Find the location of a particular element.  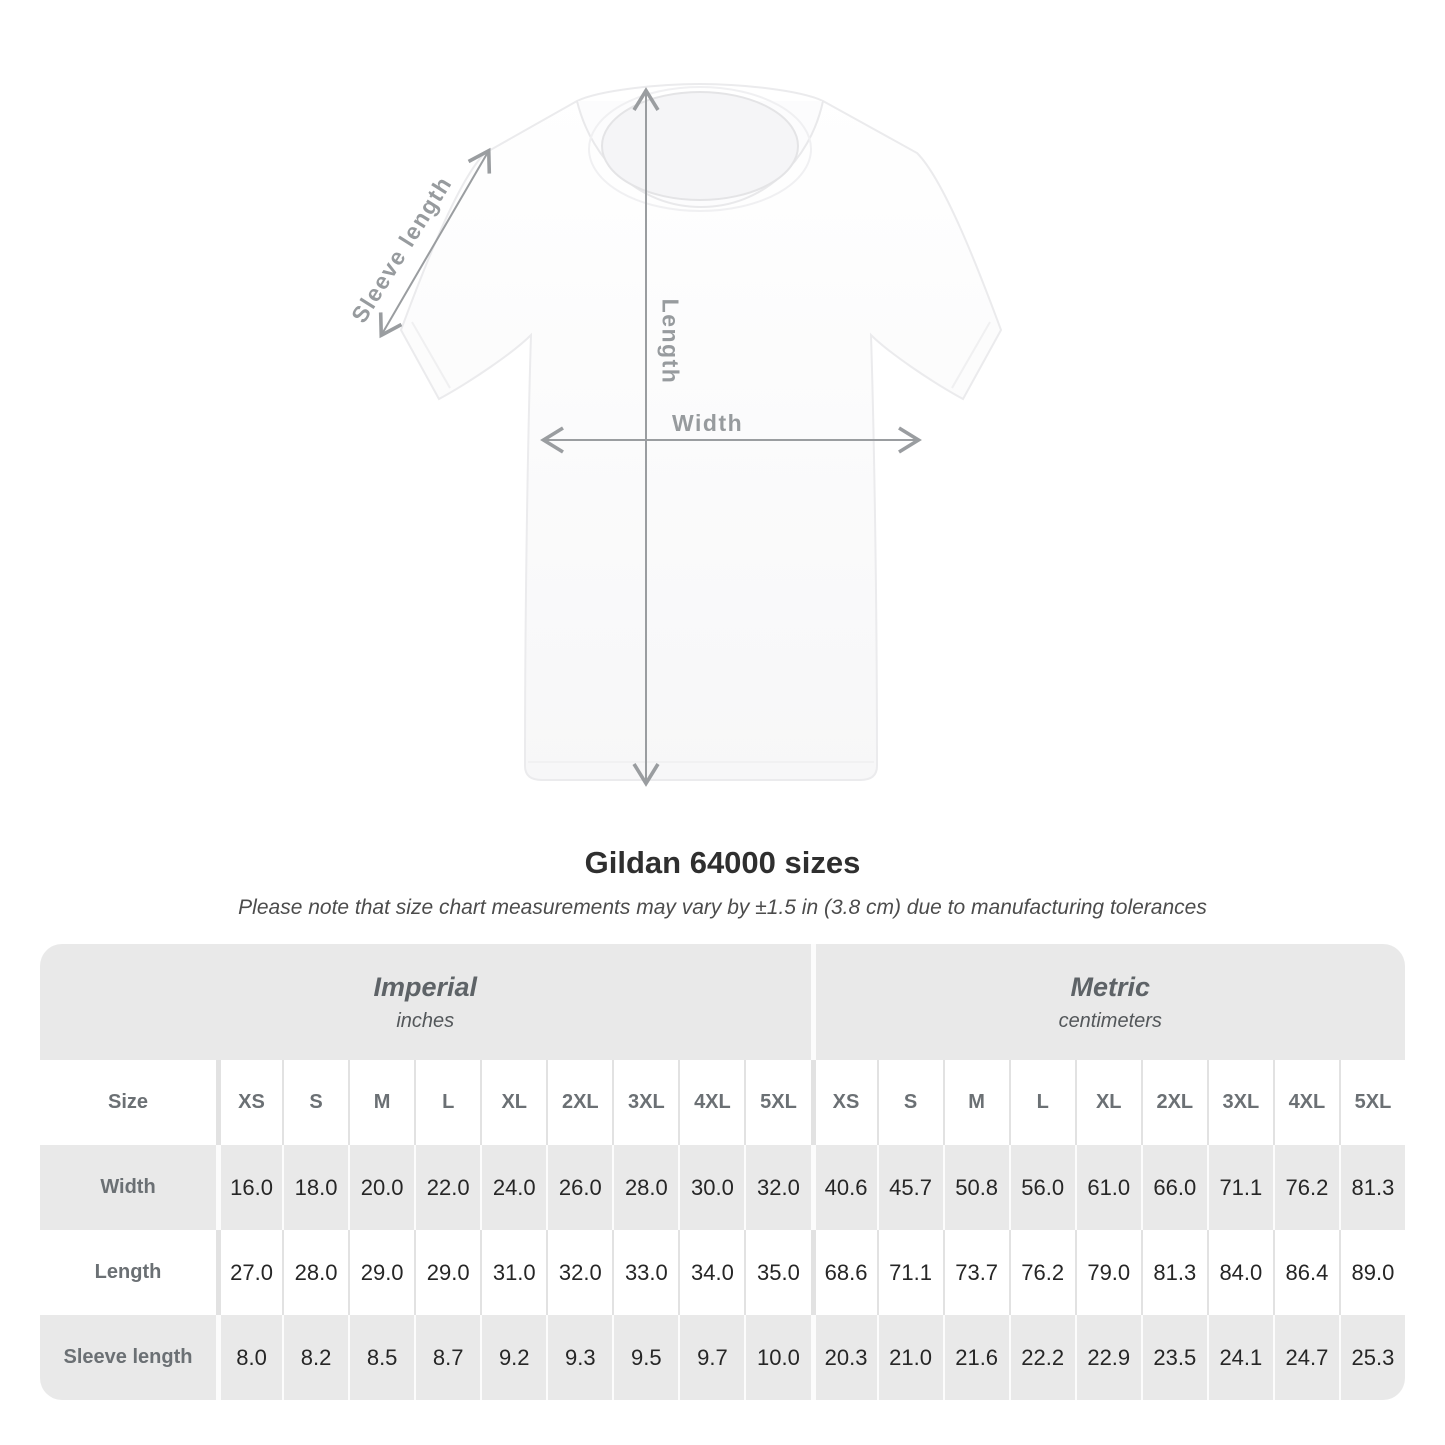

metric-unit: centimeters is located at coordinates (1110, 1020).